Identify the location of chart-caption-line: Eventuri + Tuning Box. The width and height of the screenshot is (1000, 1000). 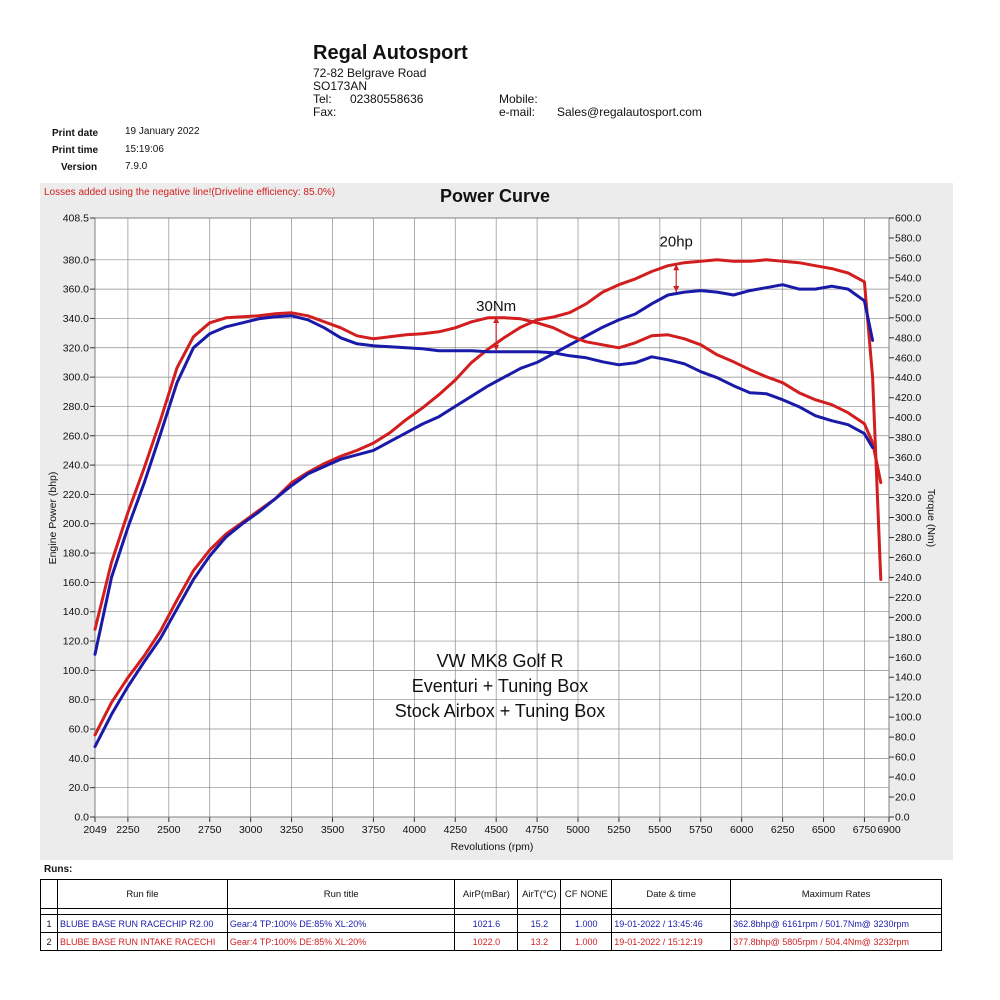
(500, 686).